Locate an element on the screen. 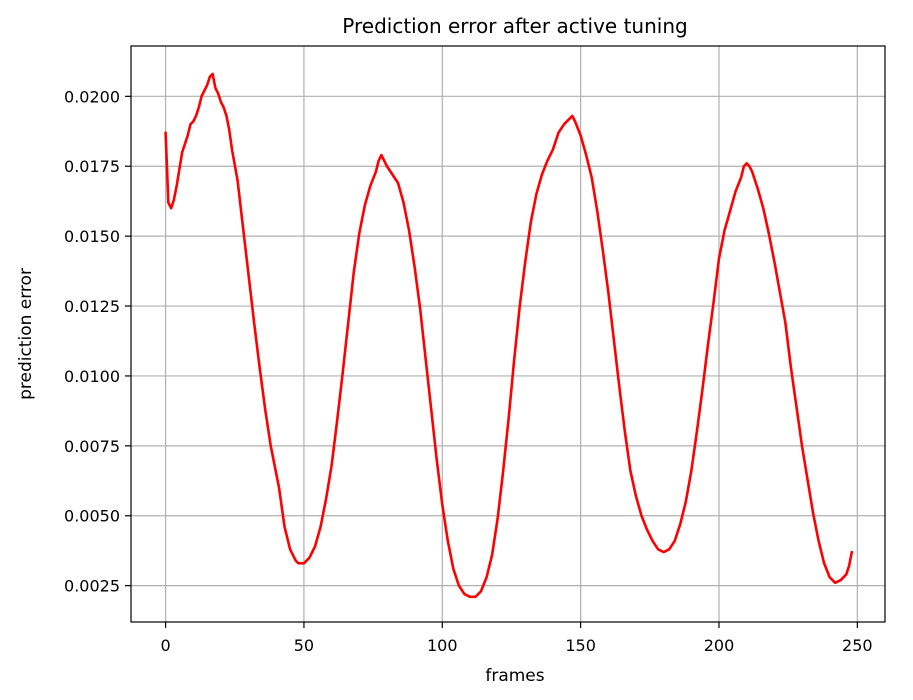  chart-title: Prediction error after active tuning is located at coordinates (514, 26).